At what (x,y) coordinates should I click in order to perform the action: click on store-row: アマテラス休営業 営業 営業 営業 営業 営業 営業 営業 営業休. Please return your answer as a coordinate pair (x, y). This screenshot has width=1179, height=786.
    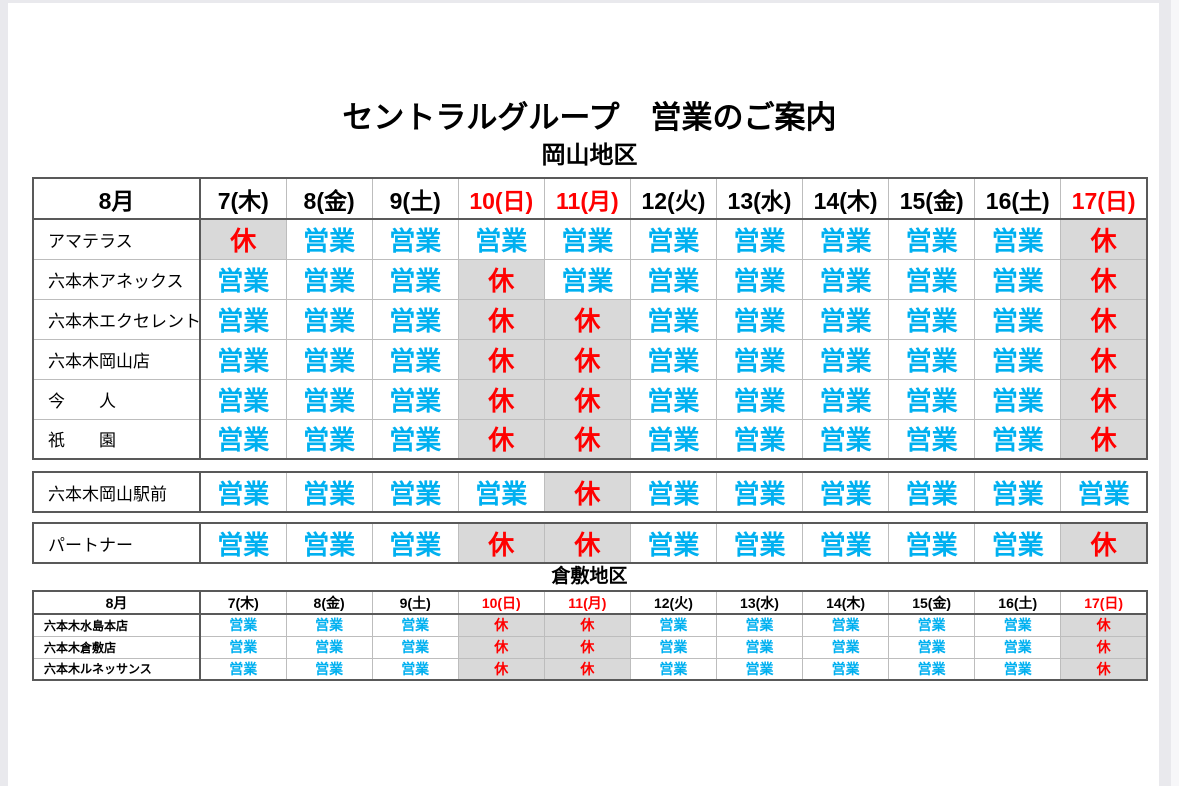
    Looking at the image, I should click on (590, 239).